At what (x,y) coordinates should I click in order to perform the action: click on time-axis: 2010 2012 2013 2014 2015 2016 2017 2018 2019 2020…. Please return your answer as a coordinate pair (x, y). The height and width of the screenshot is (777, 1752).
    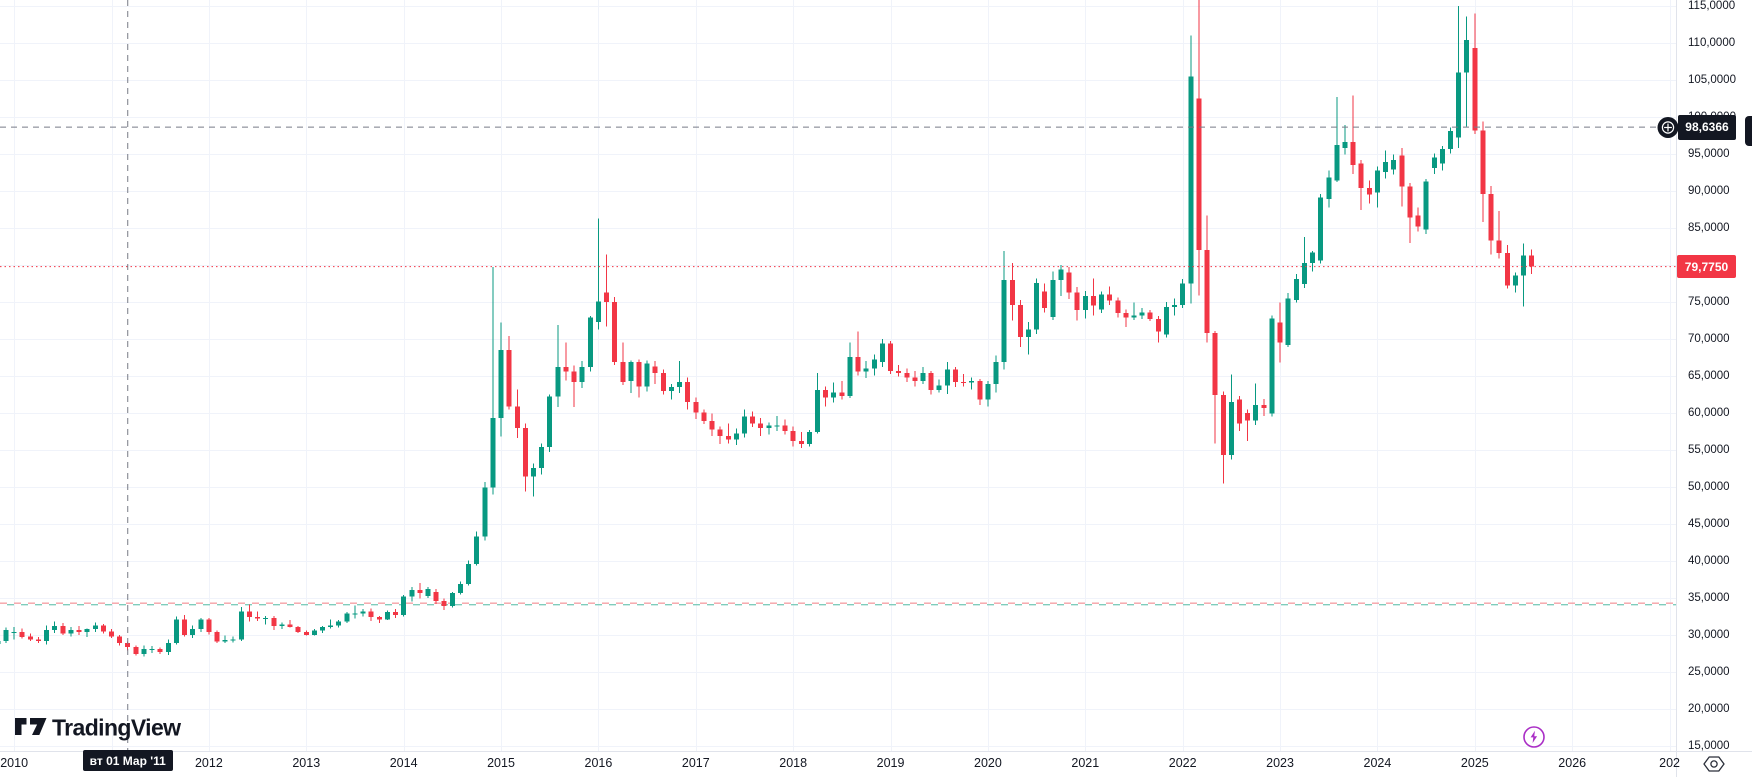
    Looking at the image, I should click on (876, 764).